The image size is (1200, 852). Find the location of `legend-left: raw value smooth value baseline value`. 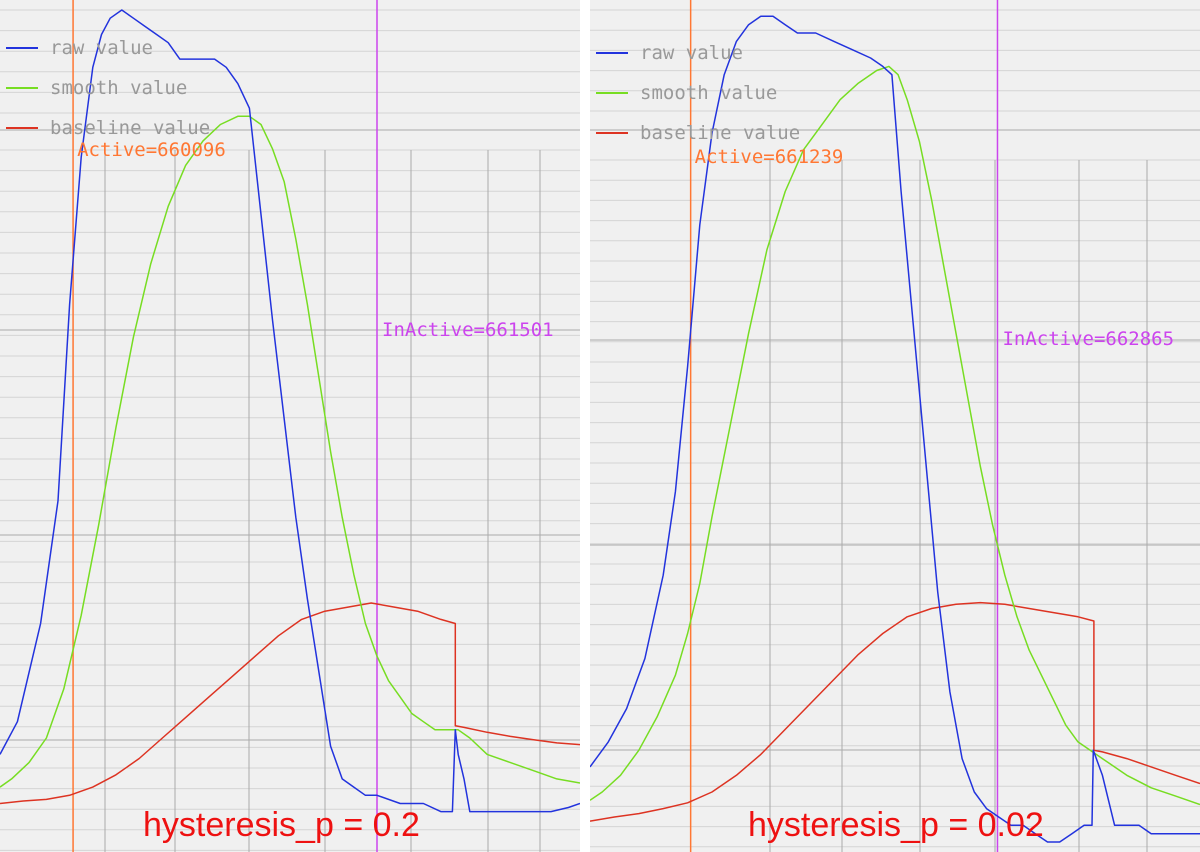

legend-left: raw value smooth value baseline value is located at coordinates (108, 88).